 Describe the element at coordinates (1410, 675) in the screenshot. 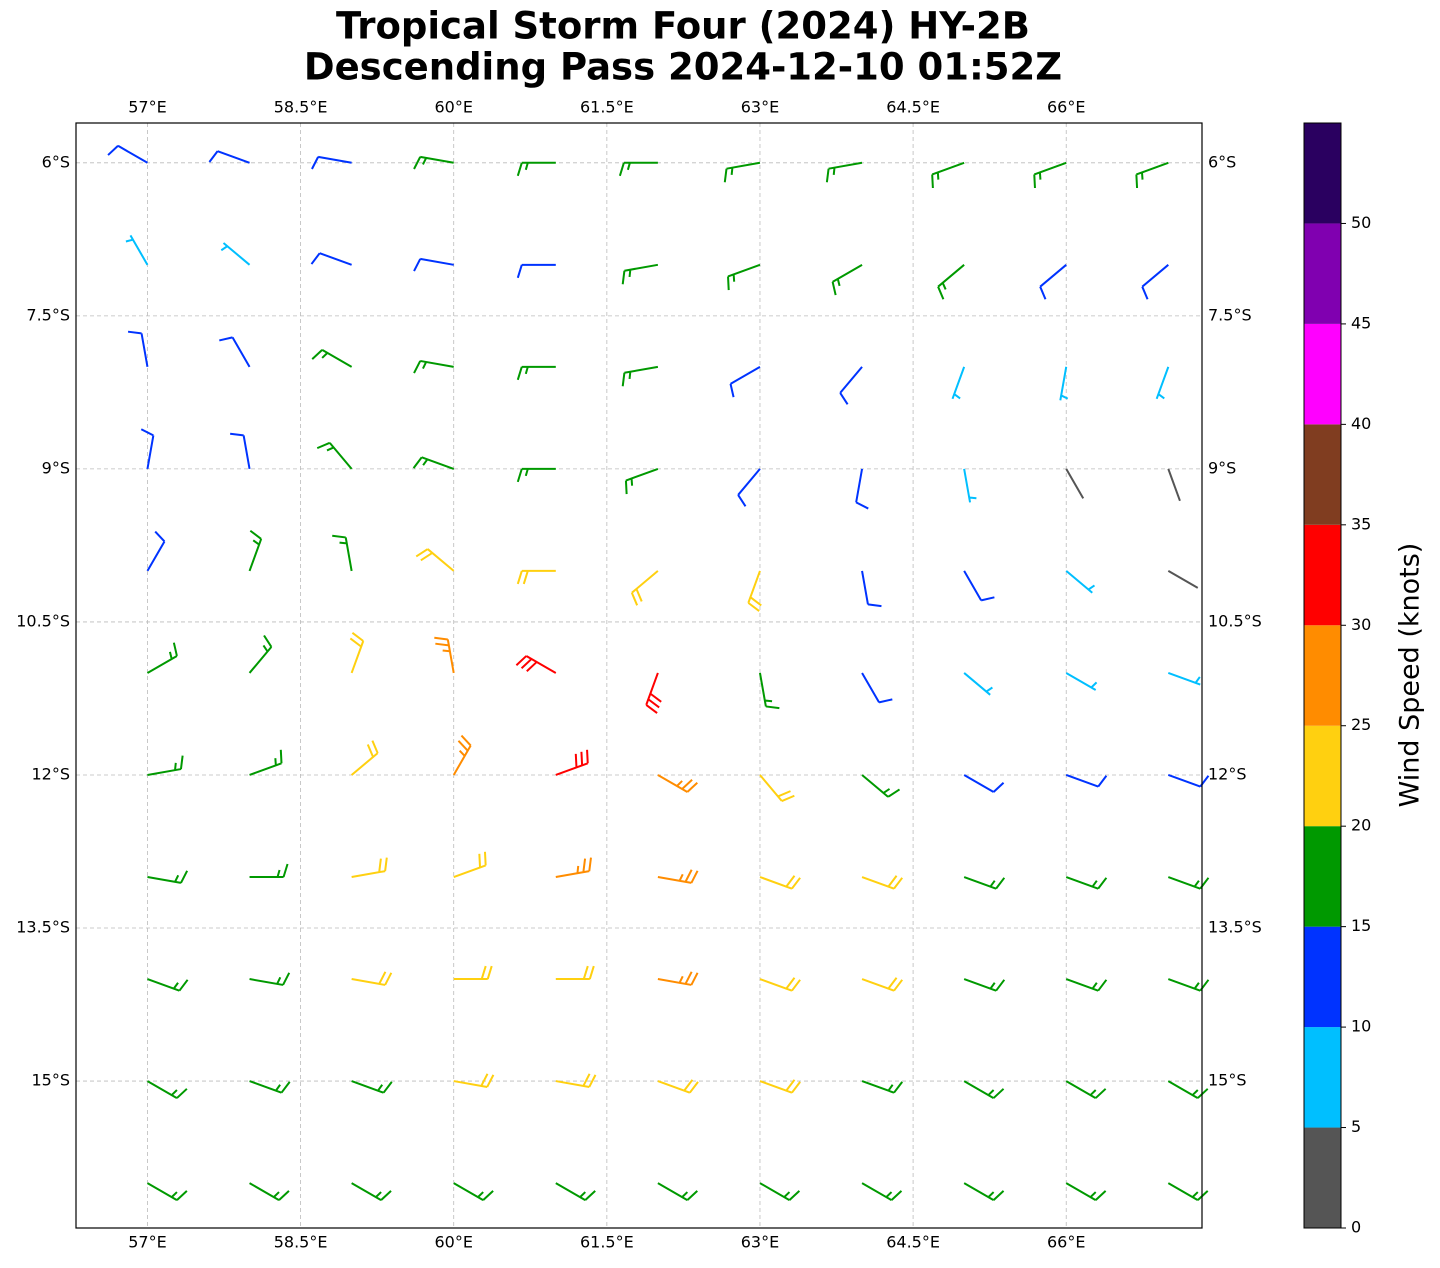

I see `colorbar-label: Wind Speed (knots)` at that location.